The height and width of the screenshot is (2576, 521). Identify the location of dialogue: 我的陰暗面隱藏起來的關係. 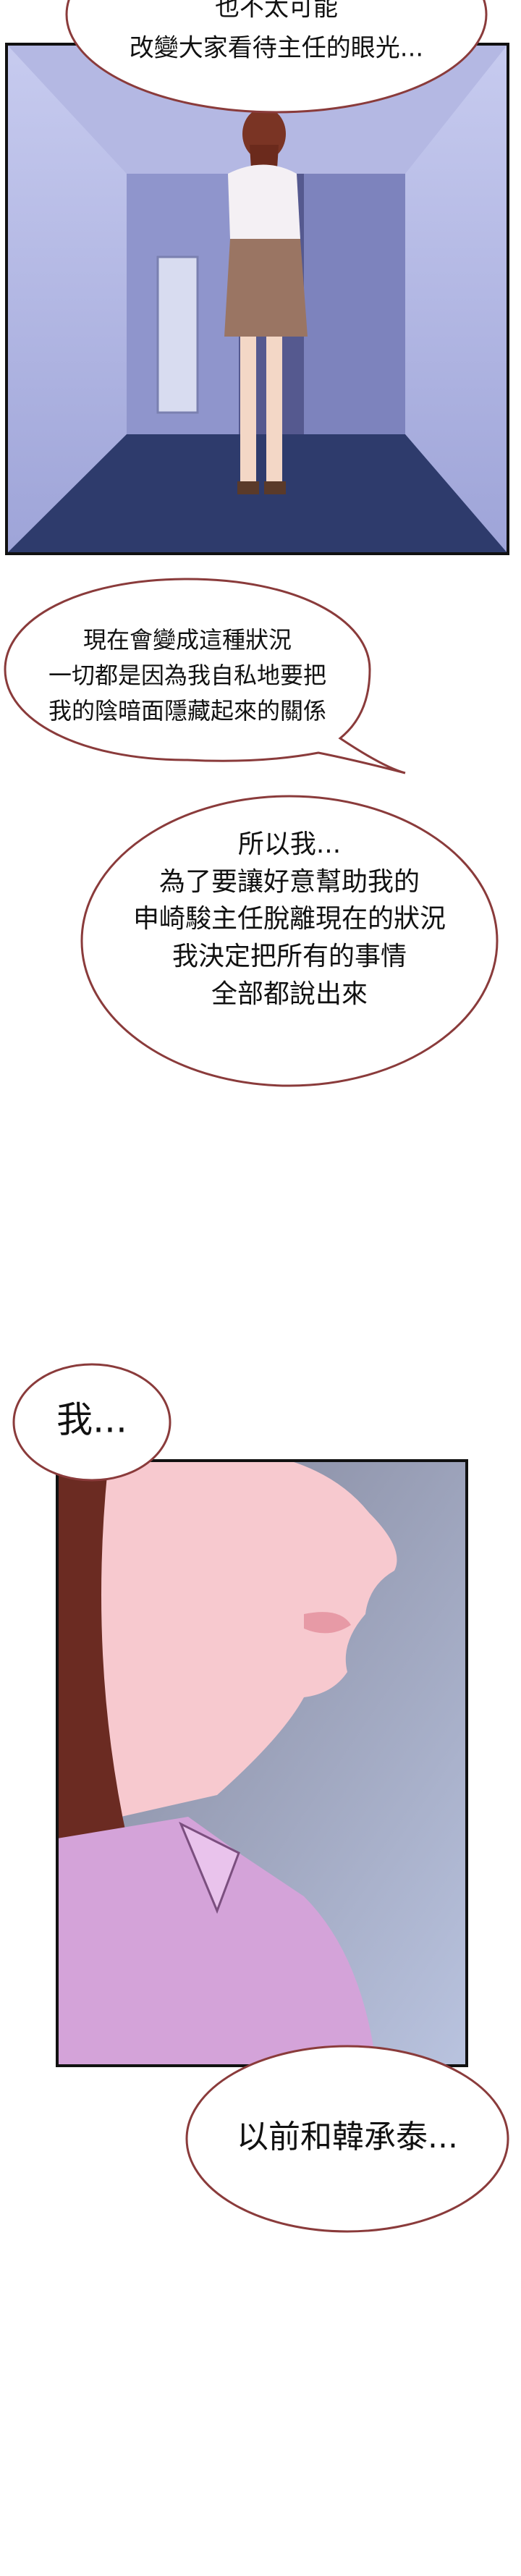
(187, 711).